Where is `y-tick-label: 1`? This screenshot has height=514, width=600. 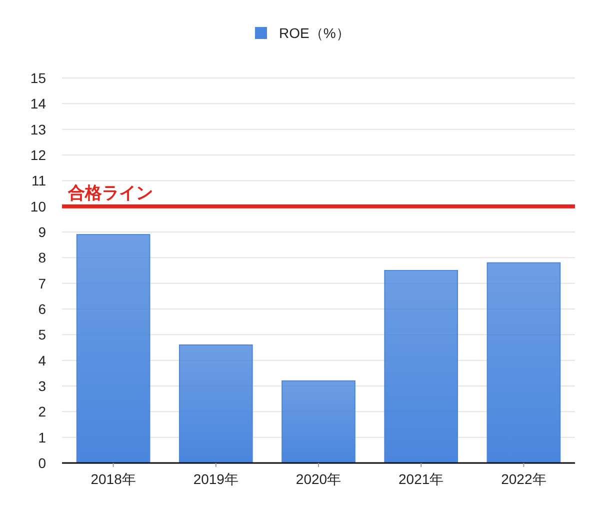 y-tick-label: 1 is located at coordinates (42, 437).